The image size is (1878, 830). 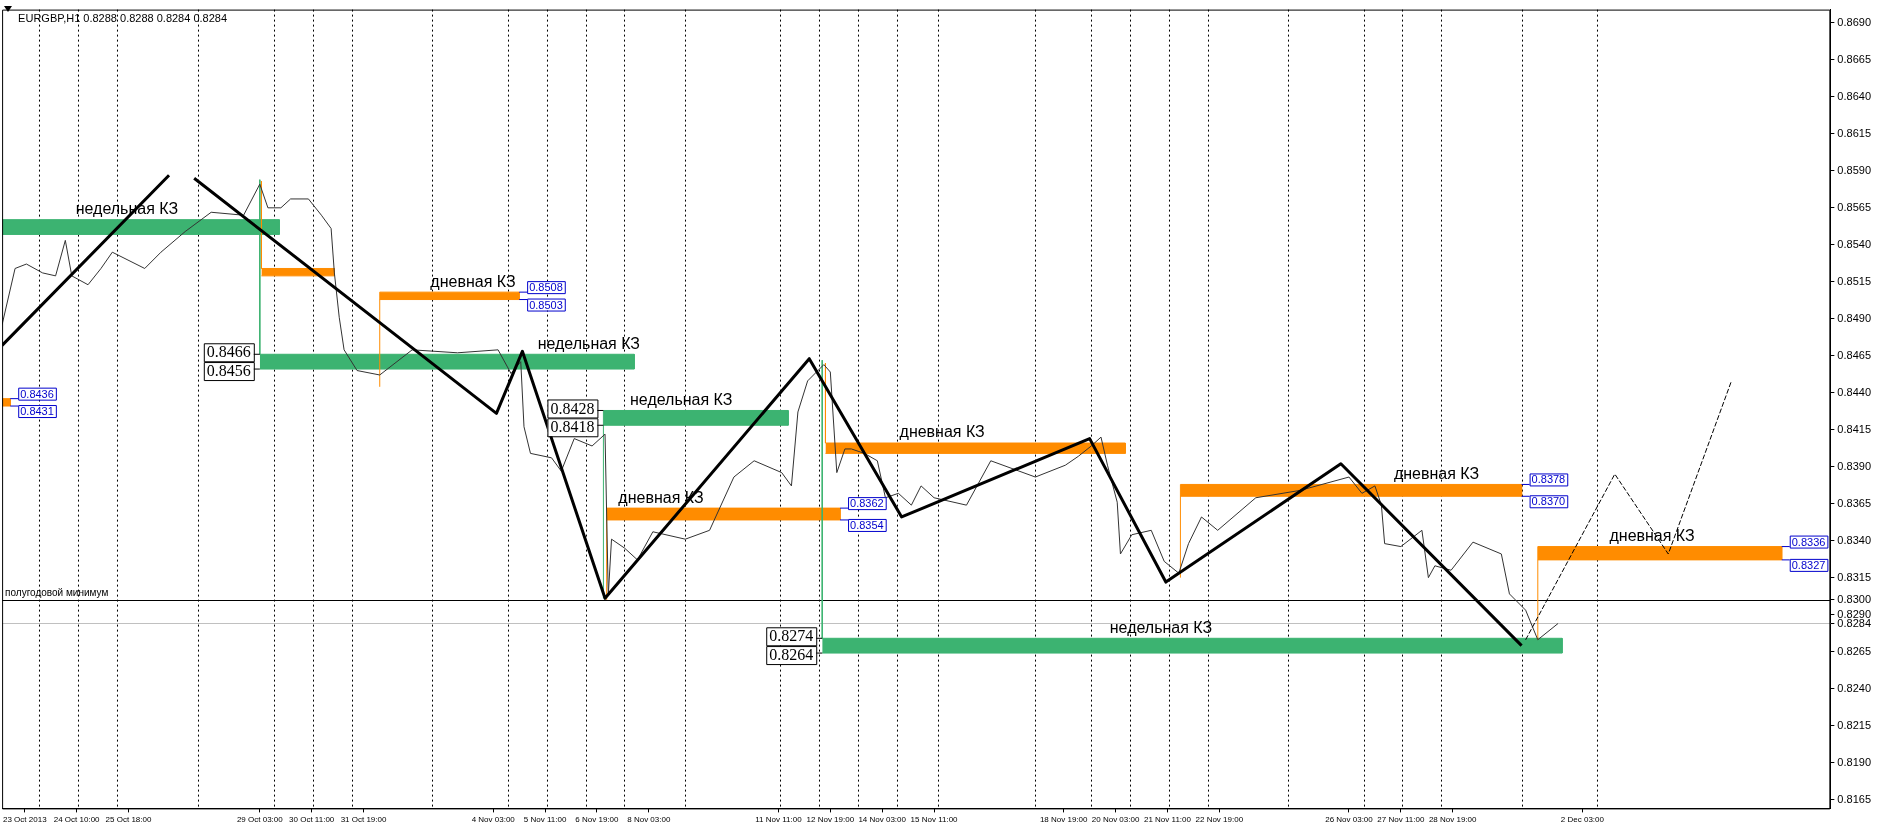 I want to click on annotation: 0.8508, so click(x=546, y=287).